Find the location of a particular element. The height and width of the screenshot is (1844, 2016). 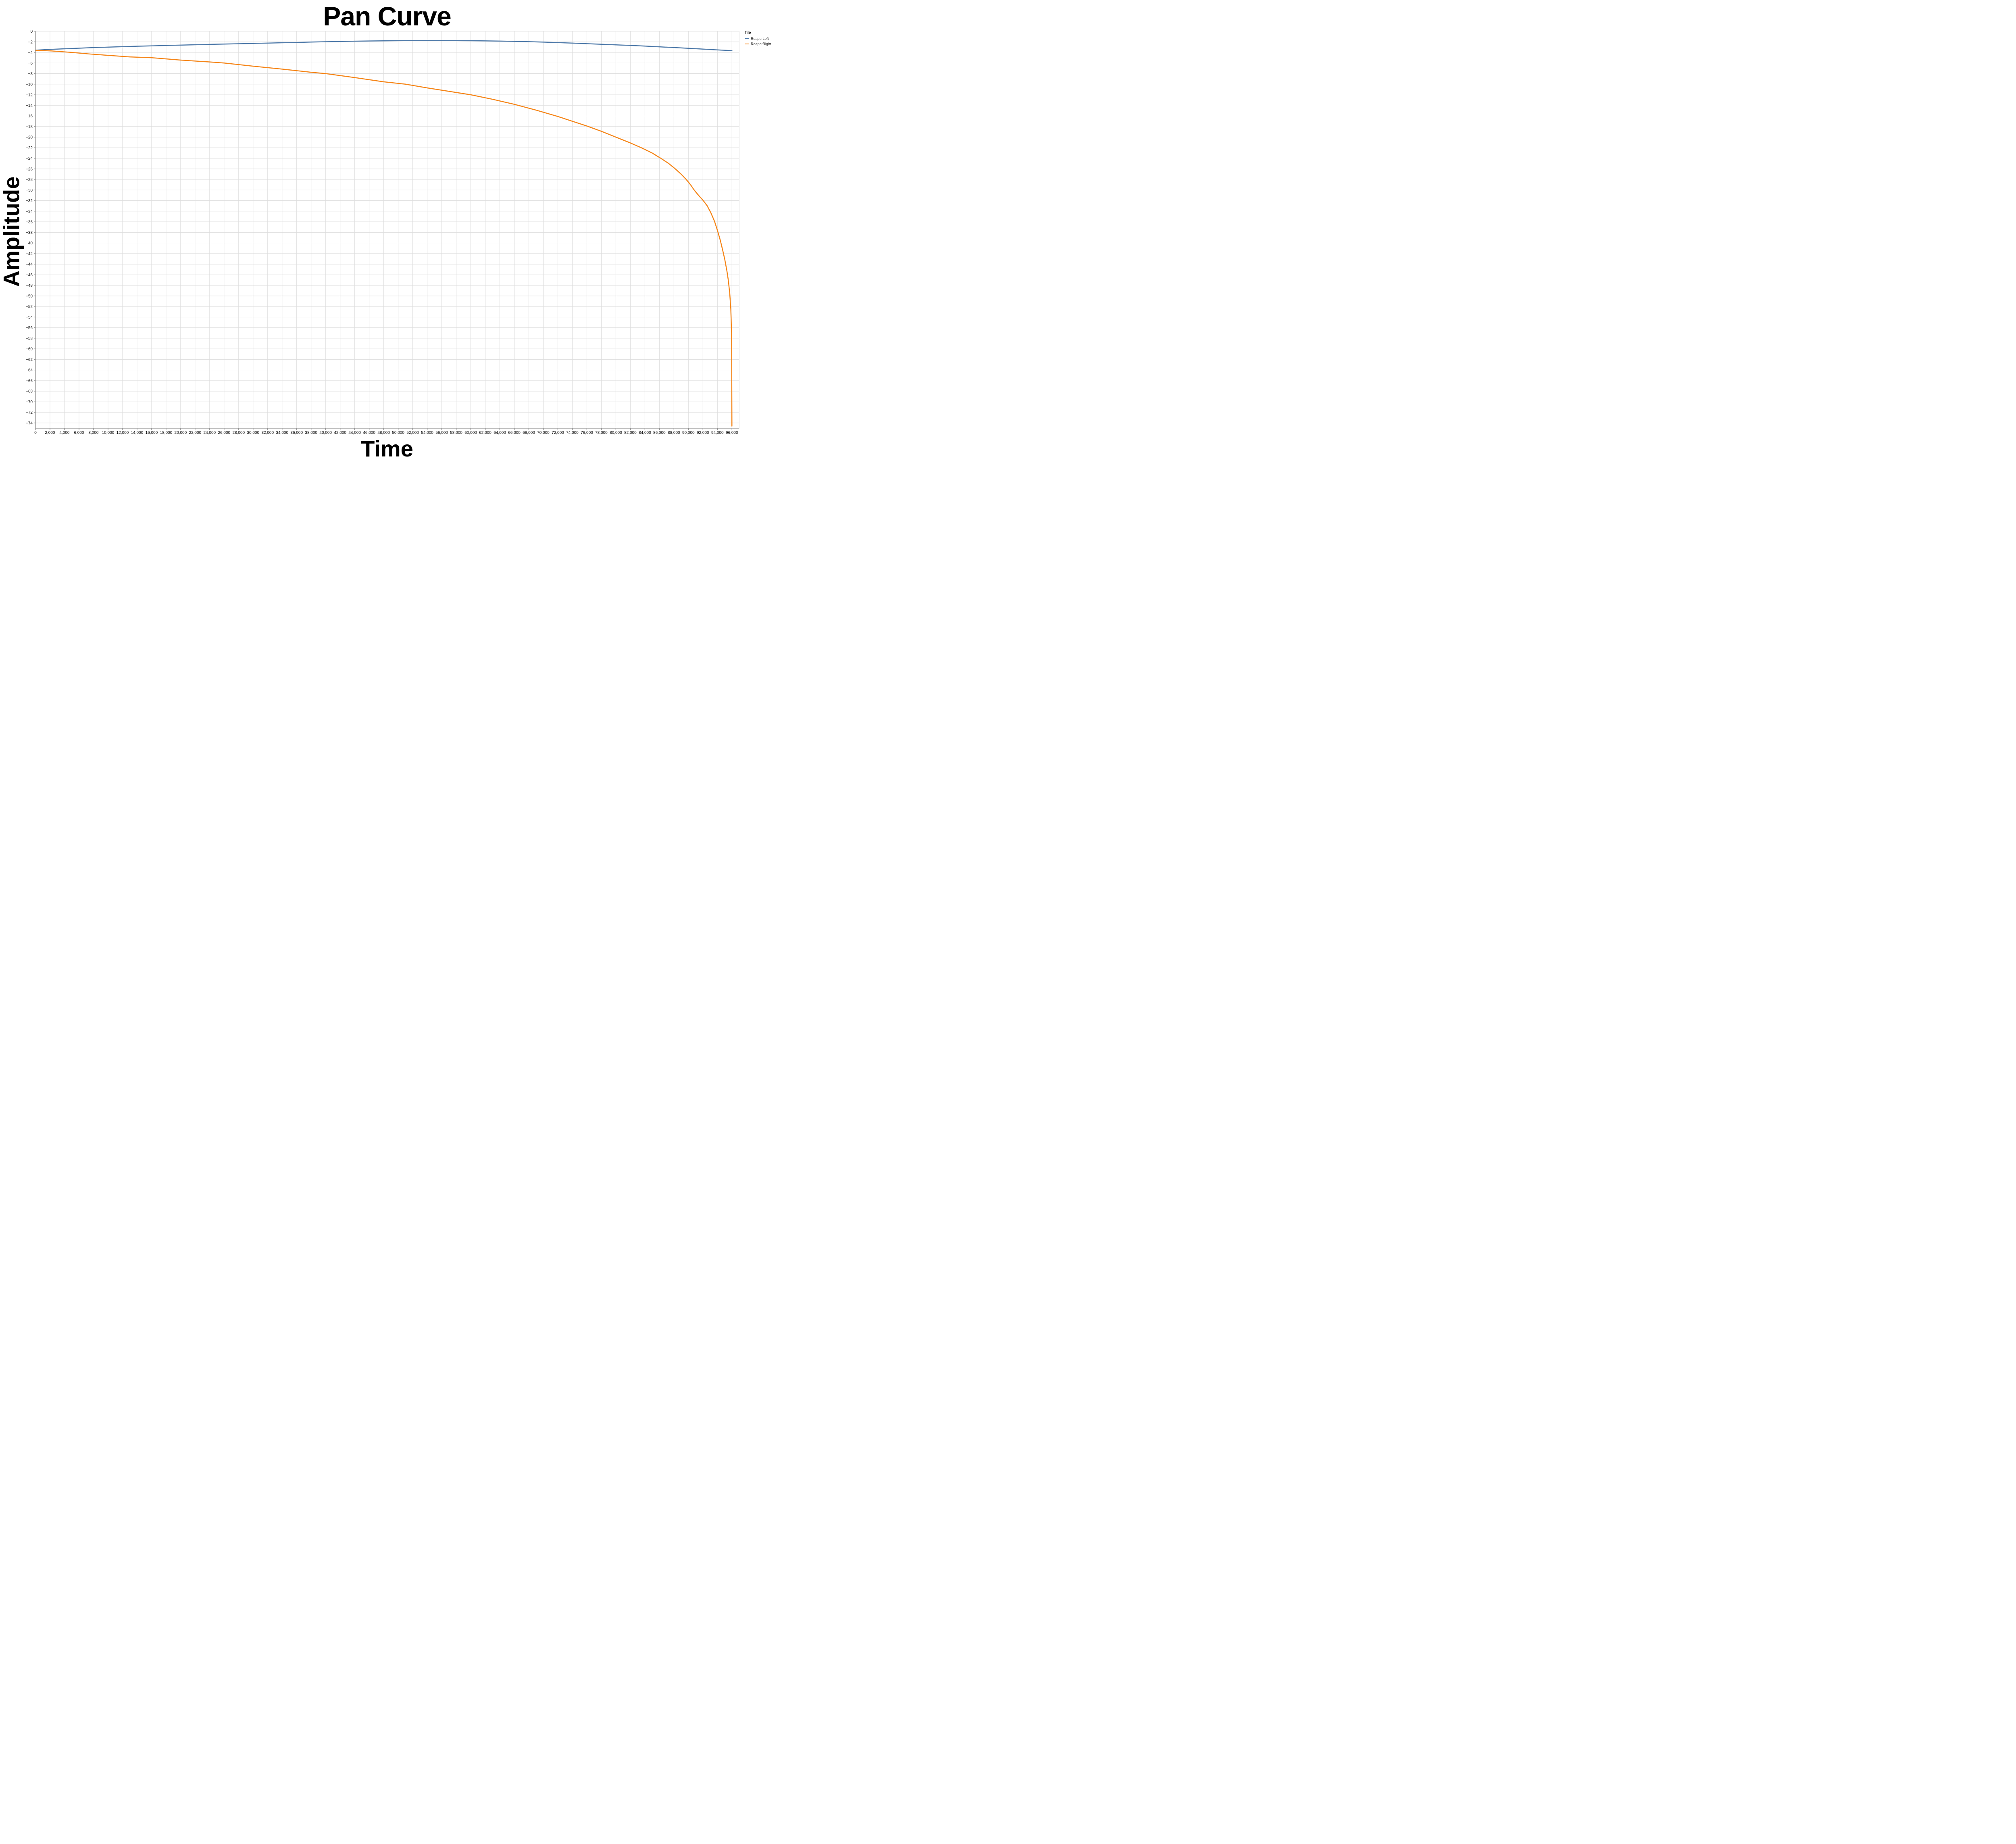

x-tick-label: 38,000 is located at coordinates (311, 433).